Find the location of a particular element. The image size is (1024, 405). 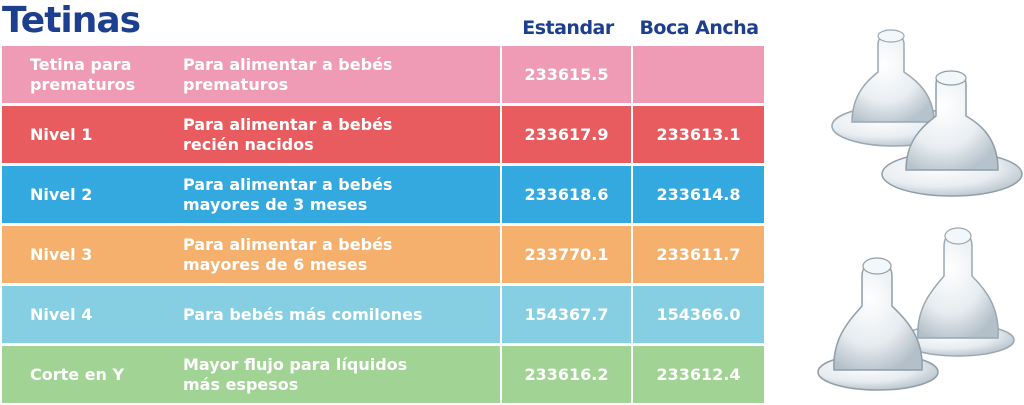

row-description: Para alimentar a bebés mayores de 6 meses is located at coordinates (341, 254).